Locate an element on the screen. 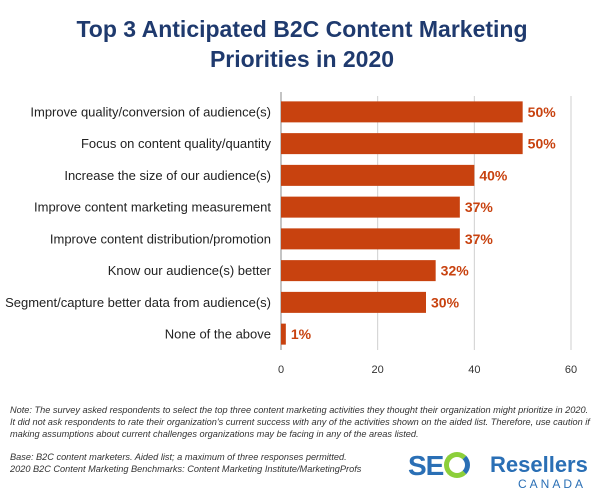 The image size is (604, 501). logo-resellers: Resellers is located at coordinates (539, 464).